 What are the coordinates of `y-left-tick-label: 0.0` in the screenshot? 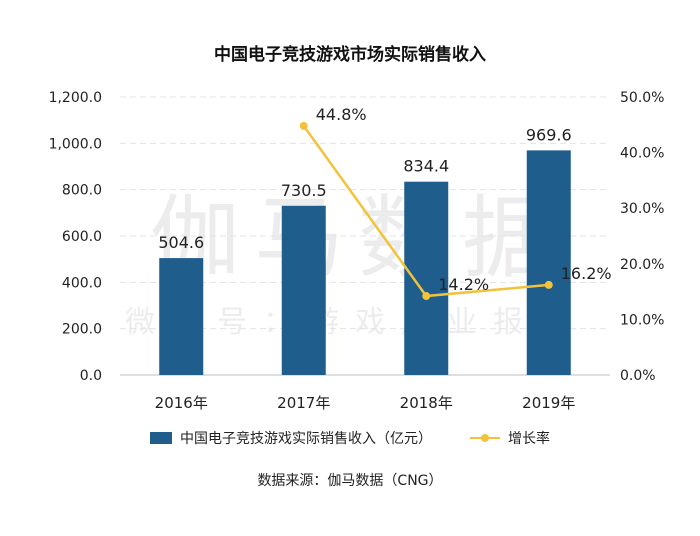 It's located at (91, 376).